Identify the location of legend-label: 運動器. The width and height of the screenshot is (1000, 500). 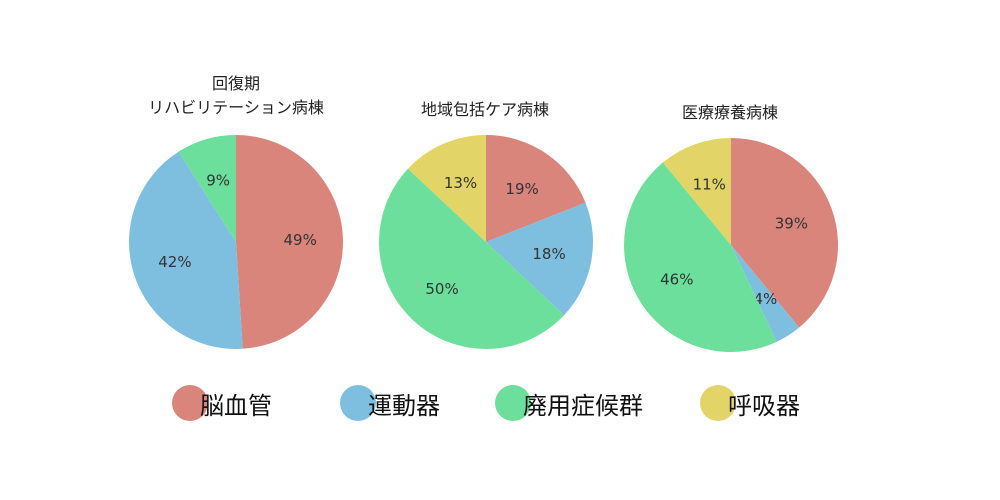
(404, 405).